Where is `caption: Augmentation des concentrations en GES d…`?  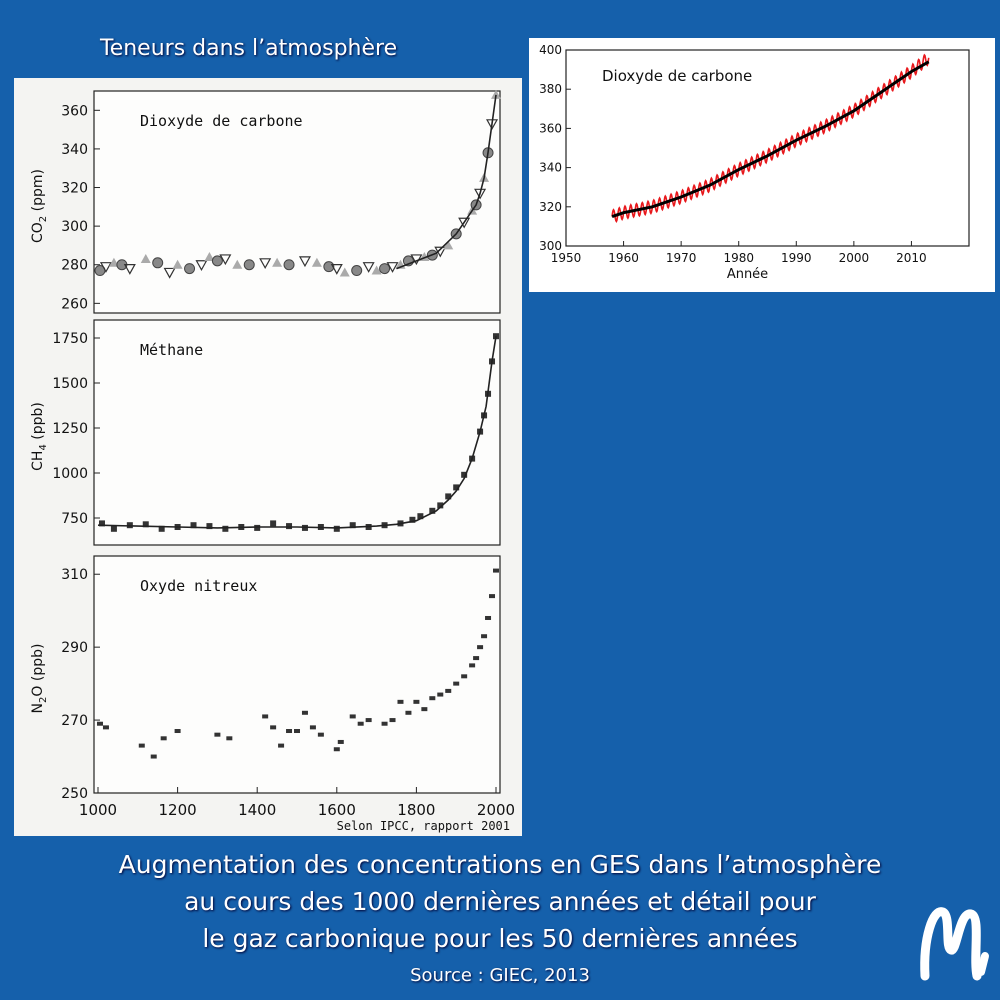 caption: Augmentation des concentrations en GES d… is located at coordinates (500, 901).